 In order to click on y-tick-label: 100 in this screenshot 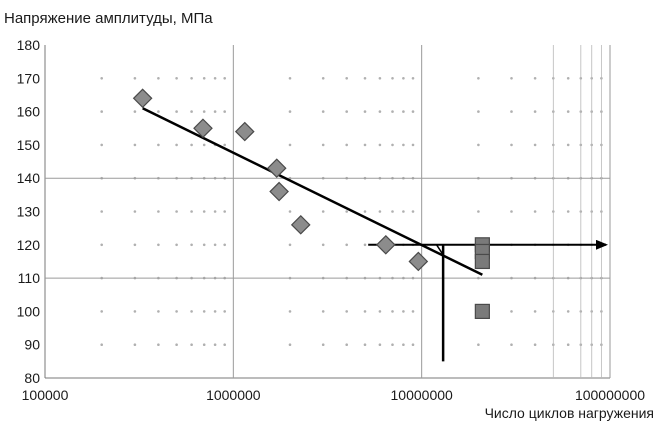, I will do `click(29, 311)`.